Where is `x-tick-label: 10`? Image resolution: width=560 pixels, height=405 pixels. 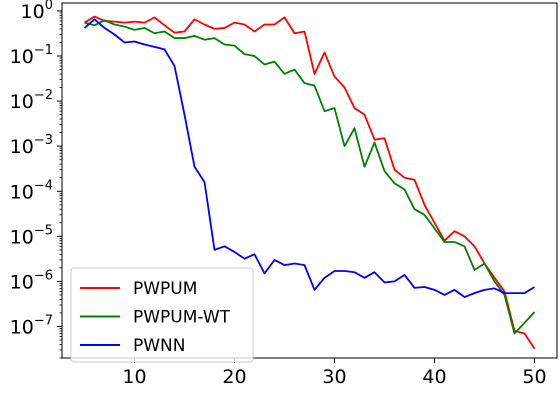
x-tick-label: 10 is located at coordinates (134, 377).